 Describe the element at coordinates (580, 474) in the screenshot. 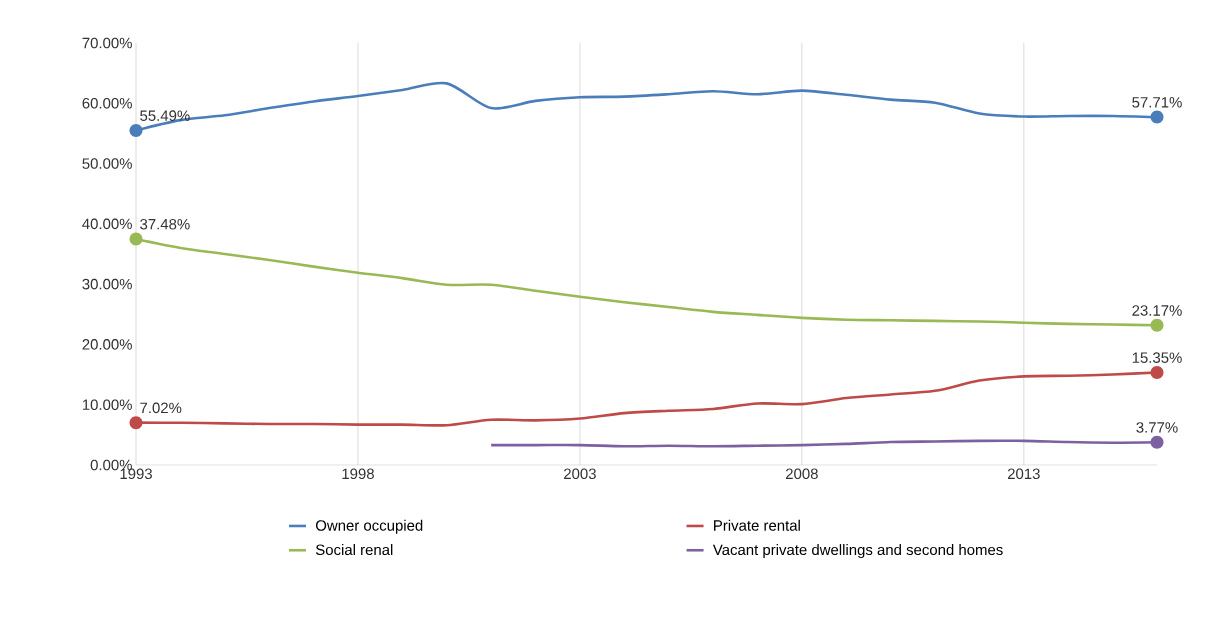

I see `x-tick-label: 2003` at that location.